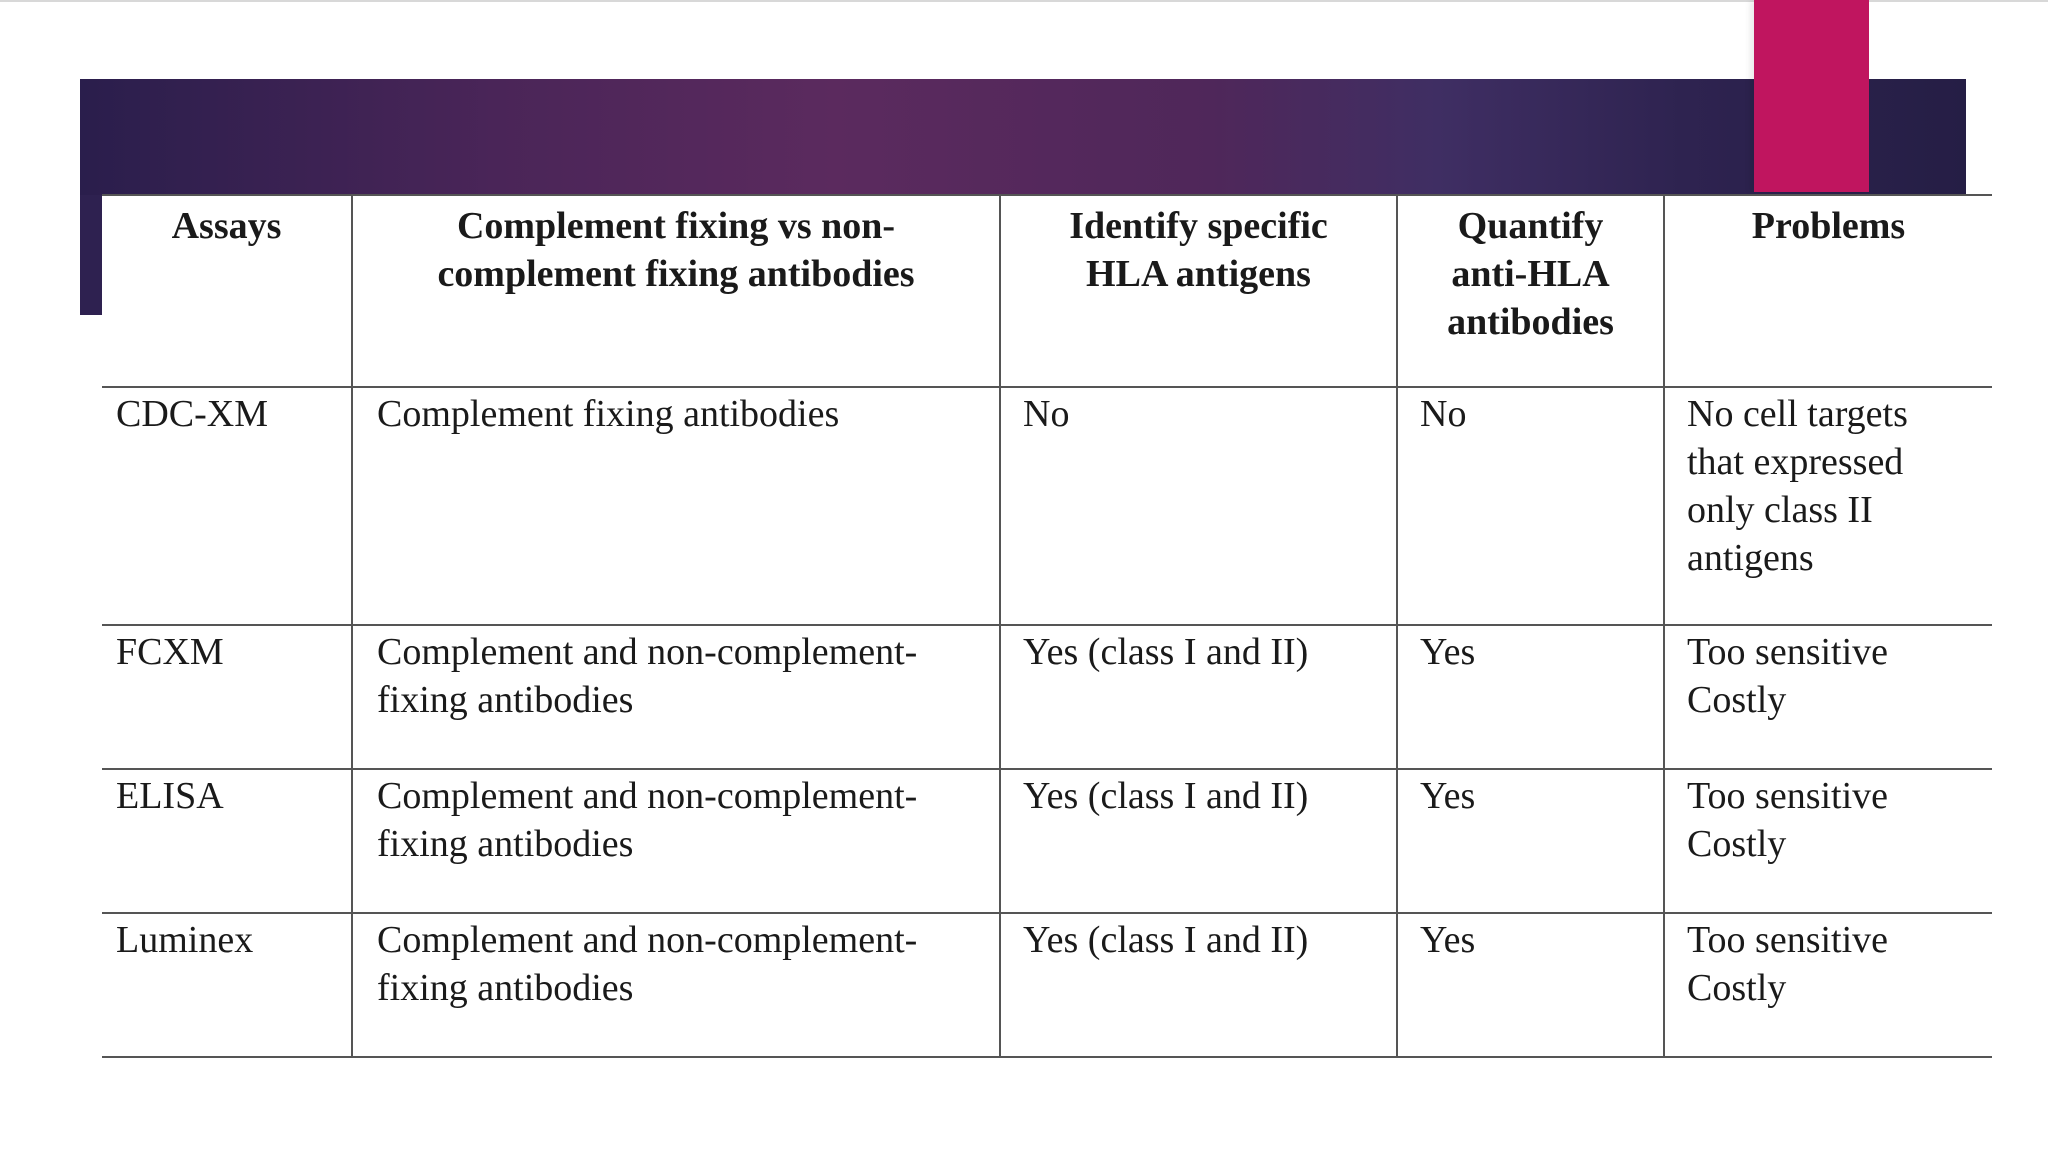 Image resolution: width=2048 pixels, height=1152 pixels. I want to click on header-assays: Assays, so click(227, 291).